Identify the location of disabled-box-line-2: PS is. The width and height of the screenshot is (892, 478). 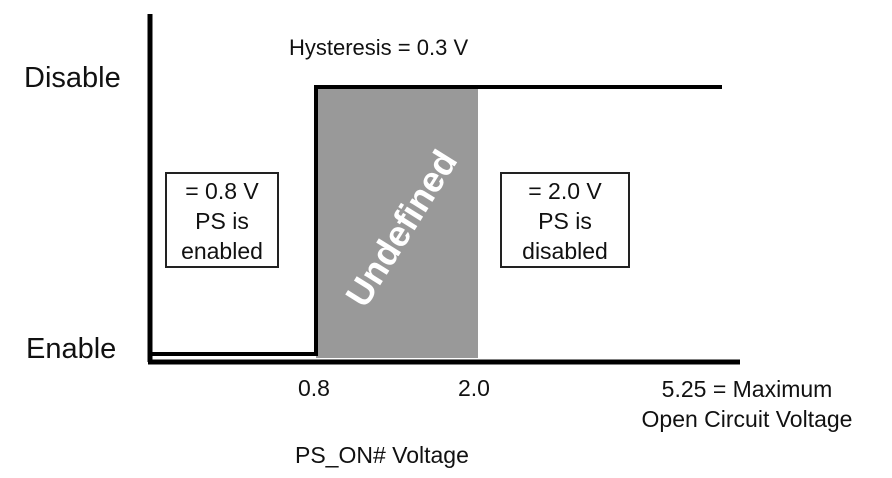
(565, 221).